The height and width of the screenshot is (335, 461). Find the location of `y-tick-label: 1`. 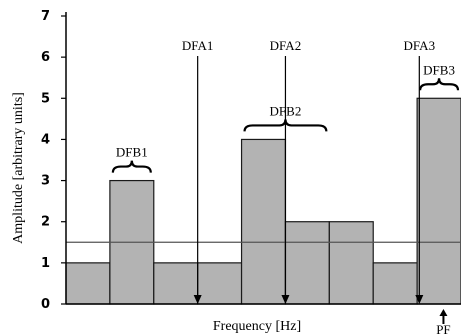

y-tick-label: 1 is located at coordinates (45, 263).